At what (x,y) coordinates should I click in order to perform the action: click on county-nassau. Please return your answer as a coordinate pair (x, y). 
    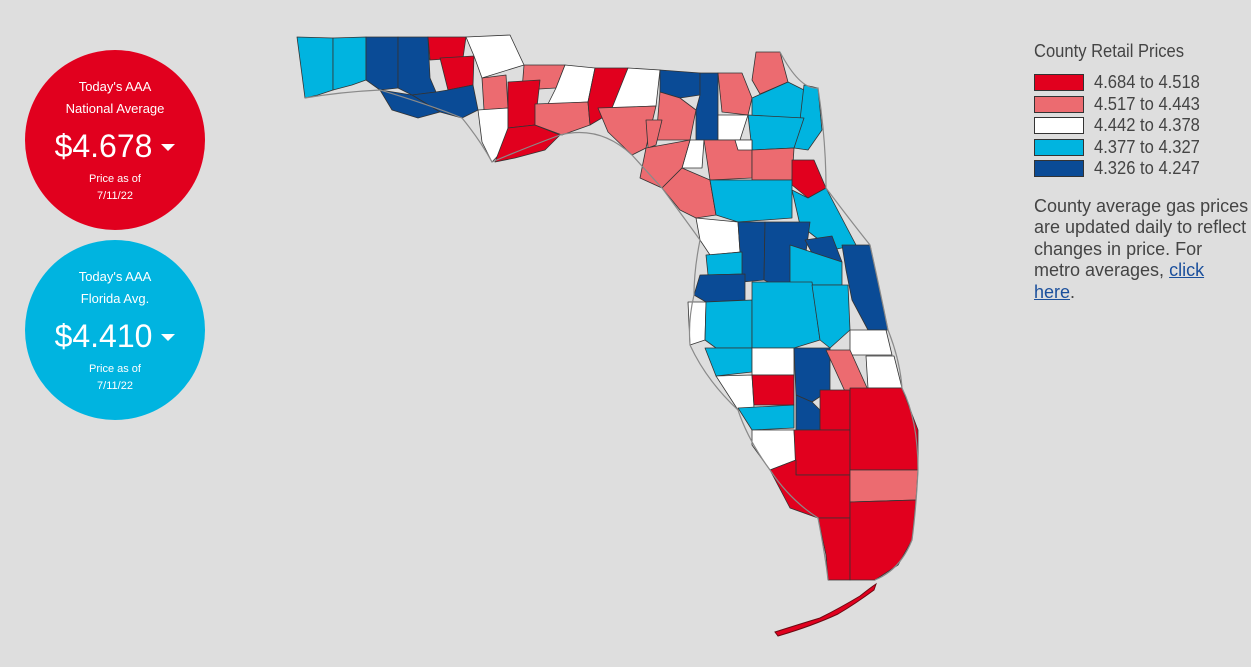
    Looking at the image, I should click on (735, 94).